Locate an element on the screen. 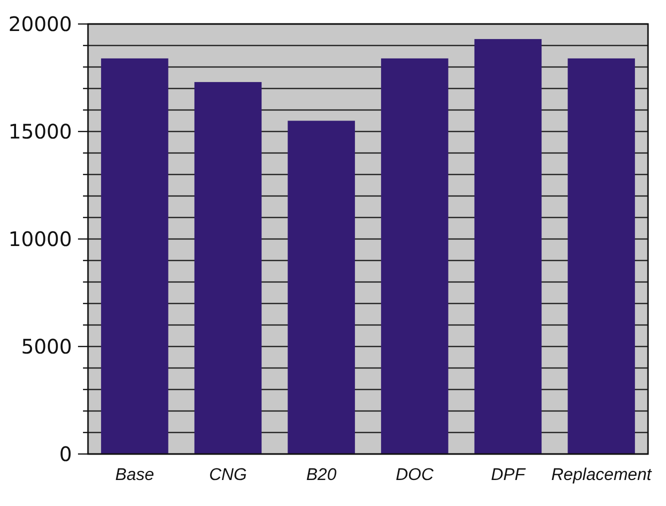  x-tick-label: DPF is located at coordinates (509, 474).